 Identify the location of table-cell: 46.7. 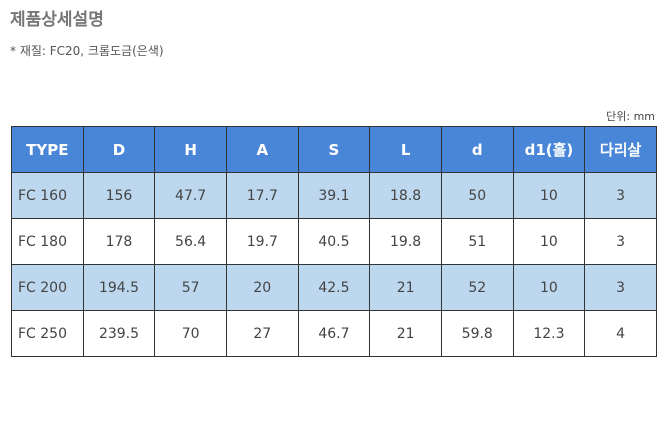
(334, 333).